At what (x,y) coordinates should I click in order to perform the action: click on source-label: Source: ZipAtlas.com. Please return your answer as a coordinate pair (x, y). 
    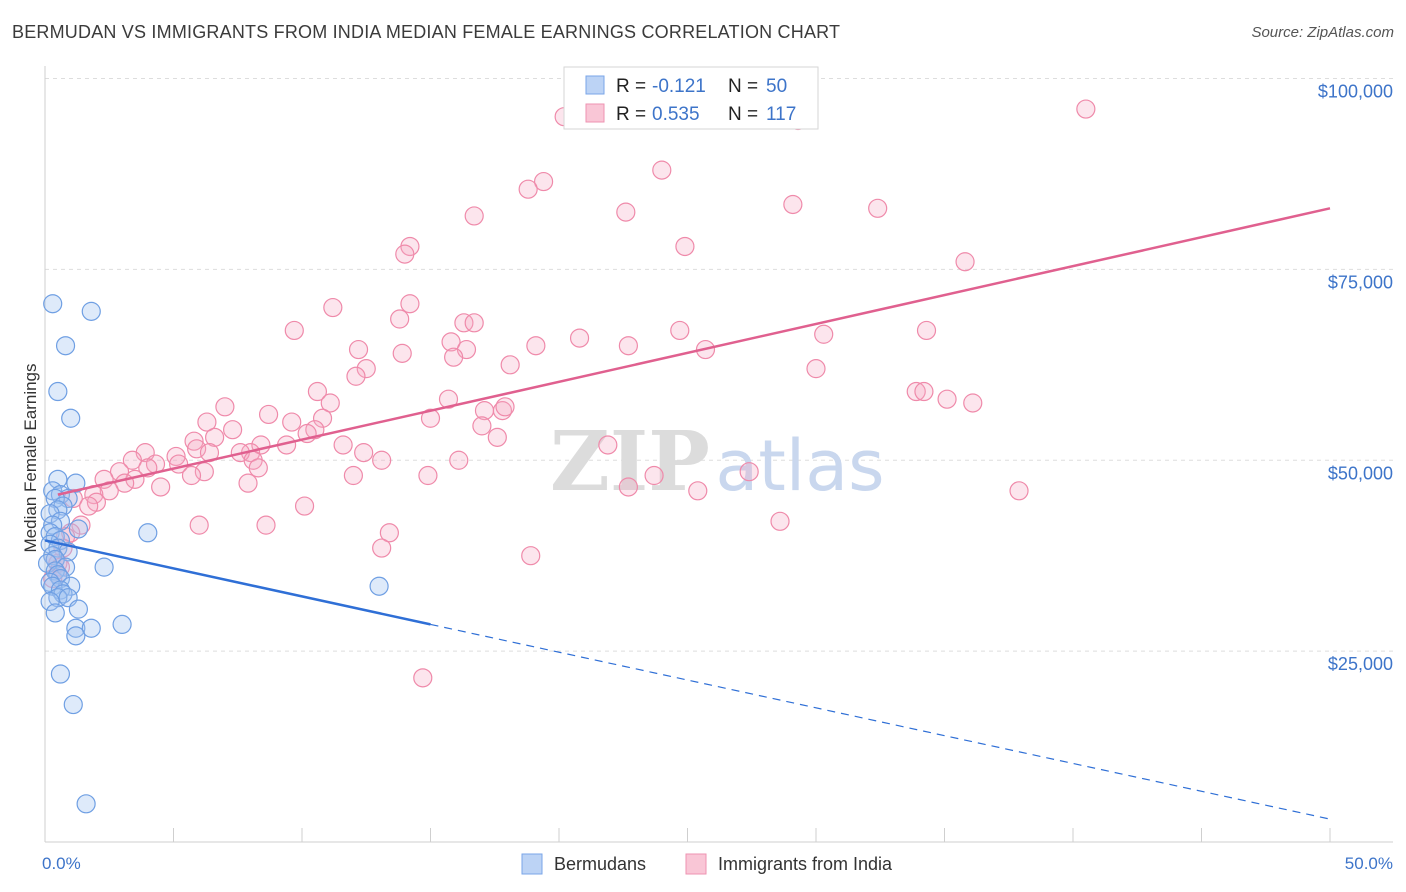
    Looking at the image, I should click on (1322, 32).